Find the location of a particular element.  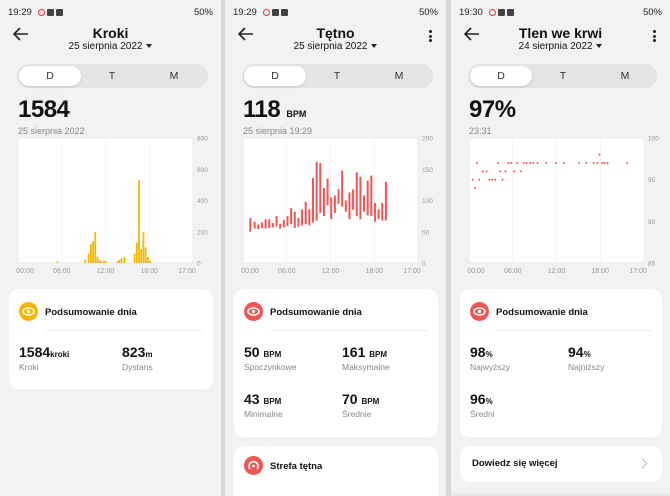

hr-x-tick-label: 18:00 is located at coordinates (374, 271).